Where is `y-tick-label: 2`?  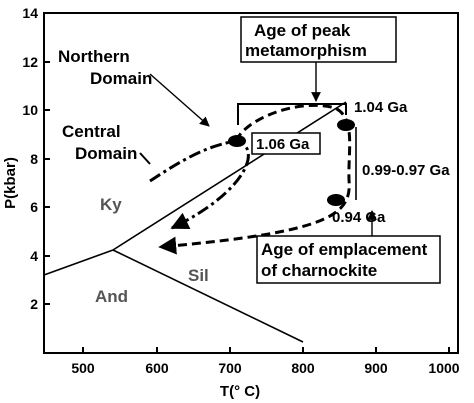 y-tick-label: 2 is located at coordinates (34, 304).